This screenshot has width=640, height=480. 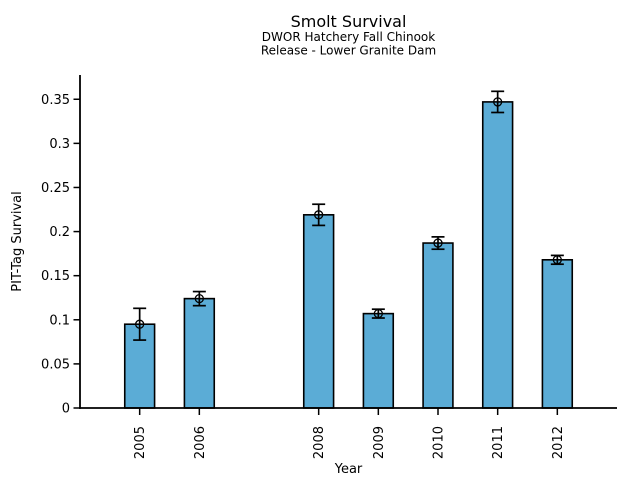 I want to click on open-circle-marker-2010, so click(x=438, y=243).